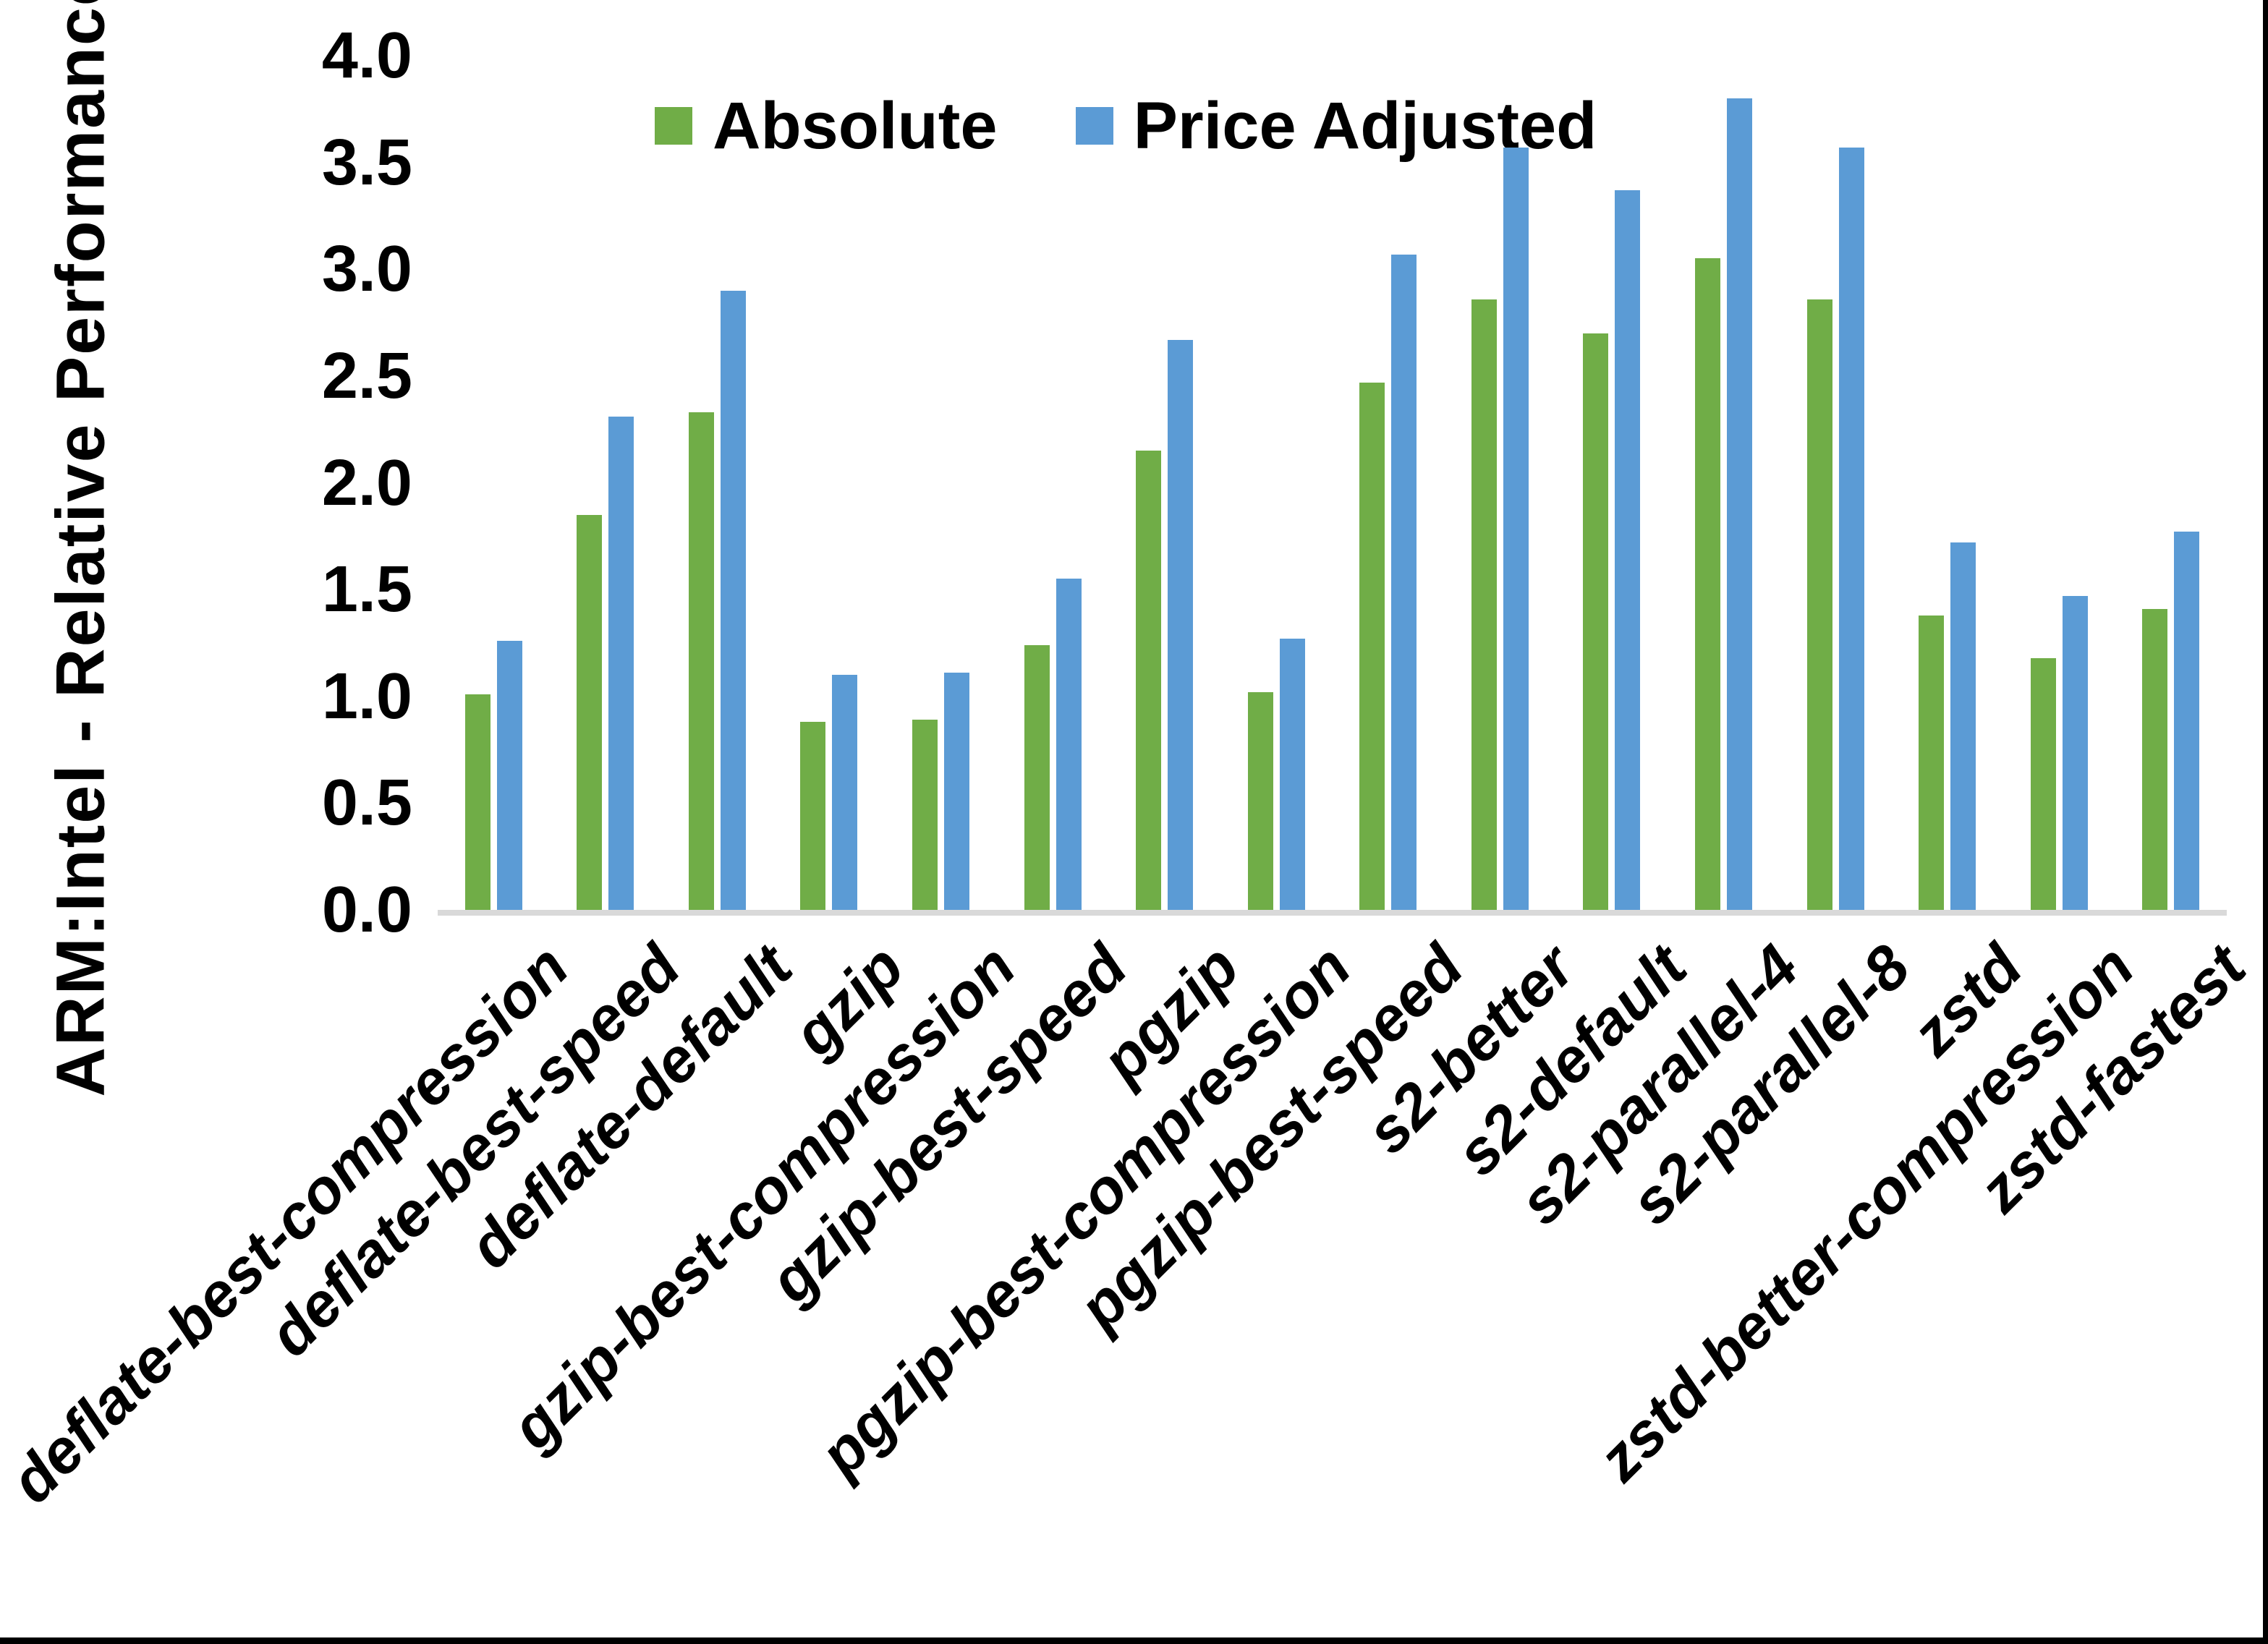 Image resolution: width=2268 pixels, height=1644 pixels. Describe the element at coordinates (957, 791) in the screenshot. I see `bar-price-adjusted-gzip-best-compression` at that location.